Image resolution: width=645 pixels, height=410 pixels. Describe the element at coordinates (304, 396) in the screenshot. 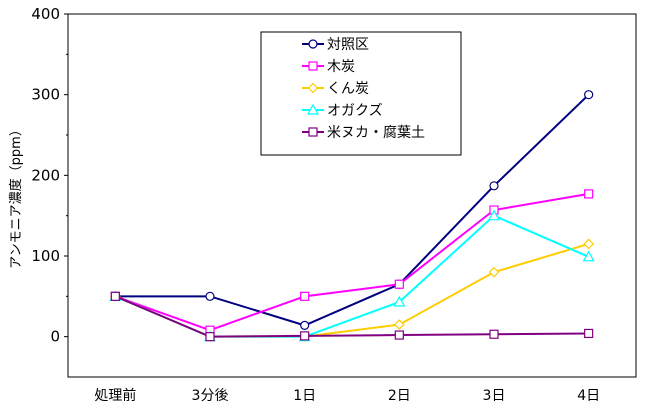

I see `x-tick-label: 1日` at that location.